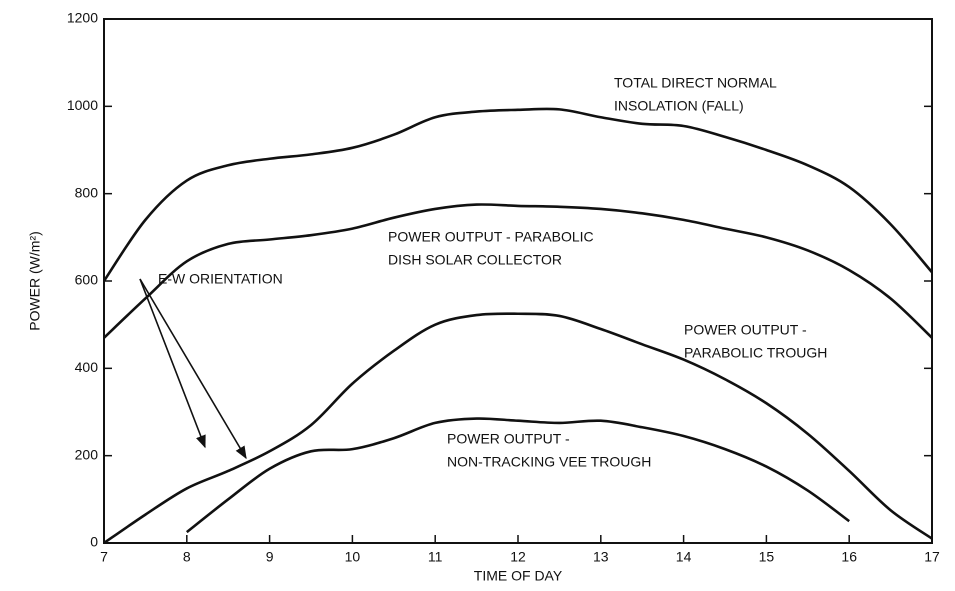 The width and height of the screenshot is (955, 591). What do you see at coordinates (82, 18) in the screenshot?
I see `y-tick-label: 1200` at bounding box center [82, 18].